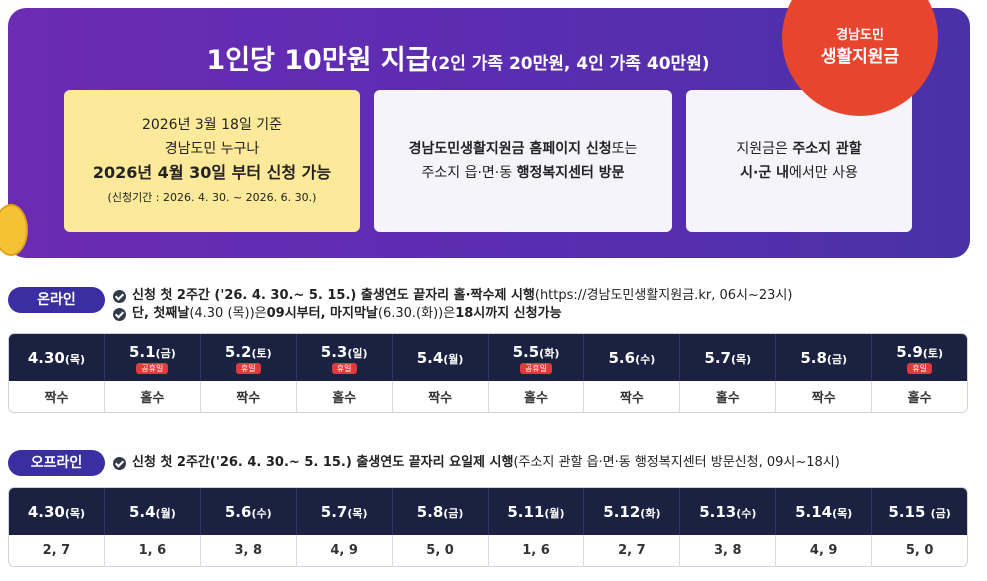 Image resolution: width=987 pixels, height=581 pixels. Describe the element at coordinates (676, 462) in the screenshot. I see `text-run: (주소지 관할 읍·면·동 행정복지센터 방문신청, 09시~18시)` at that location.